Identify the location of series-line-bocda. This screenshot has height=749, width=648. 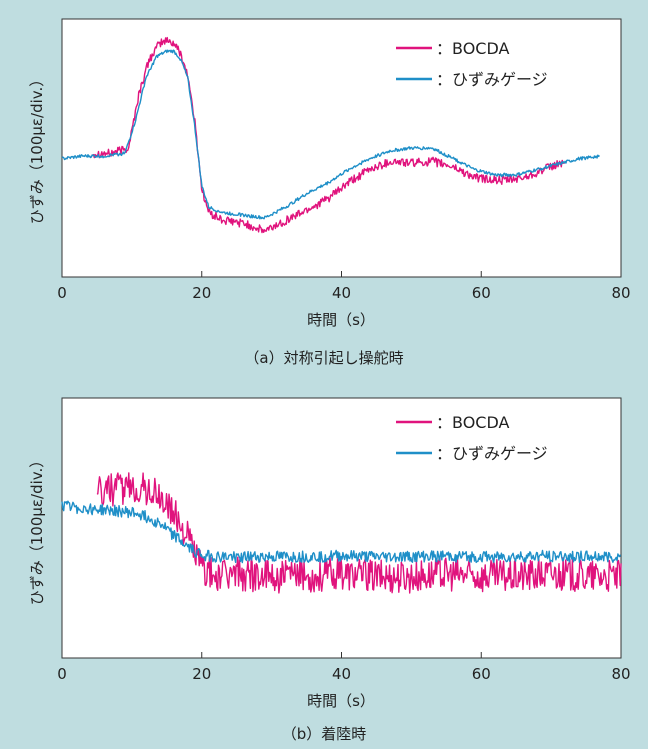
(359, 533).